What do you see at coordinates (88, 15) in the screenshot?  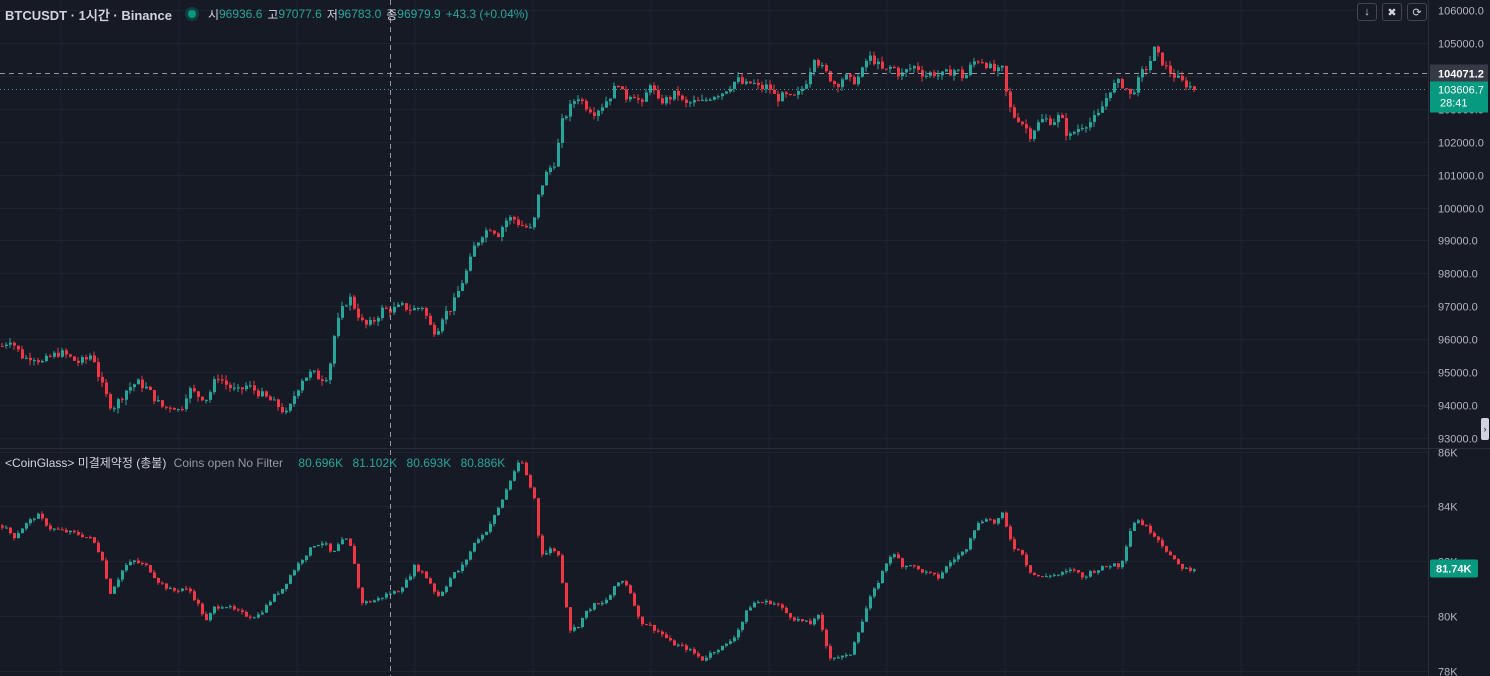 I see `symbol-title: BTCUSDT · 1시간 · Binance` at bounding box center [88, 15].